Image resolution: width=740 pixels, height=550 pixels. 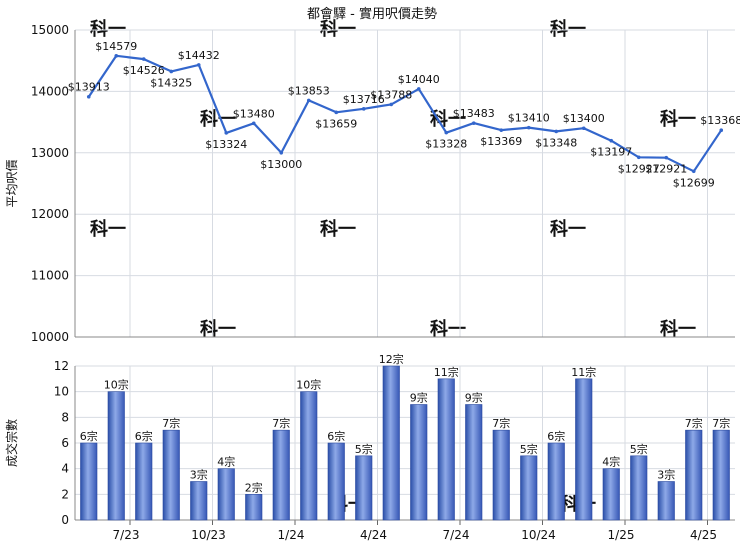 I want to click on price-data-label: $12699, so click(x=694, y=182).